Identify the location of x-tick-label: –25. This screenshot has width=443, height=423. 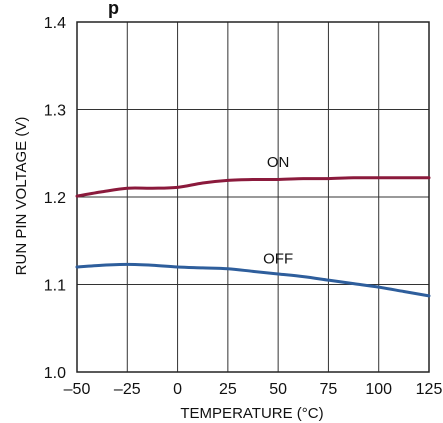
(127, 389).